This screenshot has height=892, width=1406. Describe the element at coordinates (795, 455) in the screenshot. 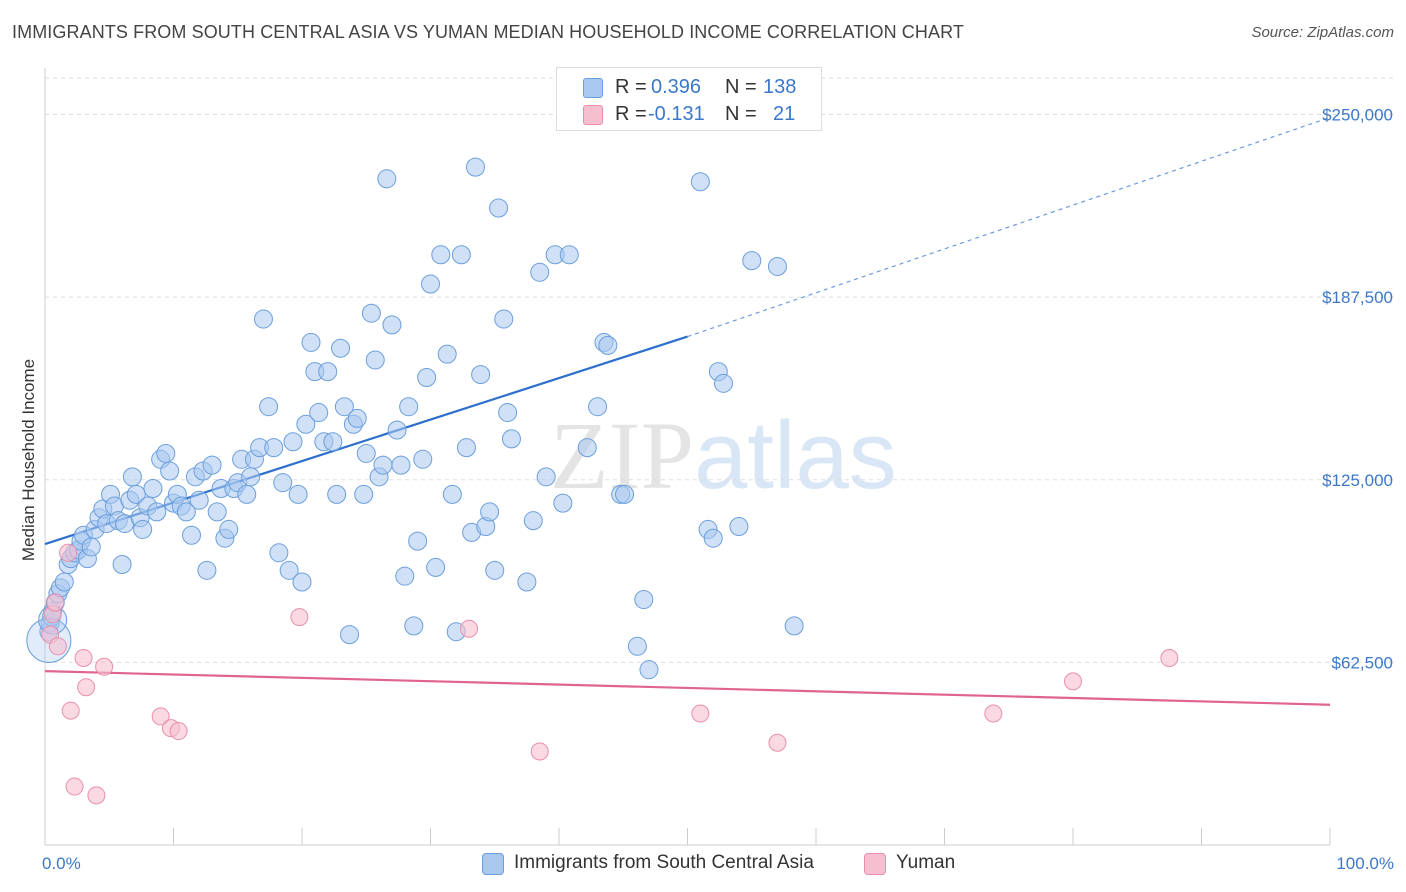

I see `watermark-atlas: atlas` at that location.